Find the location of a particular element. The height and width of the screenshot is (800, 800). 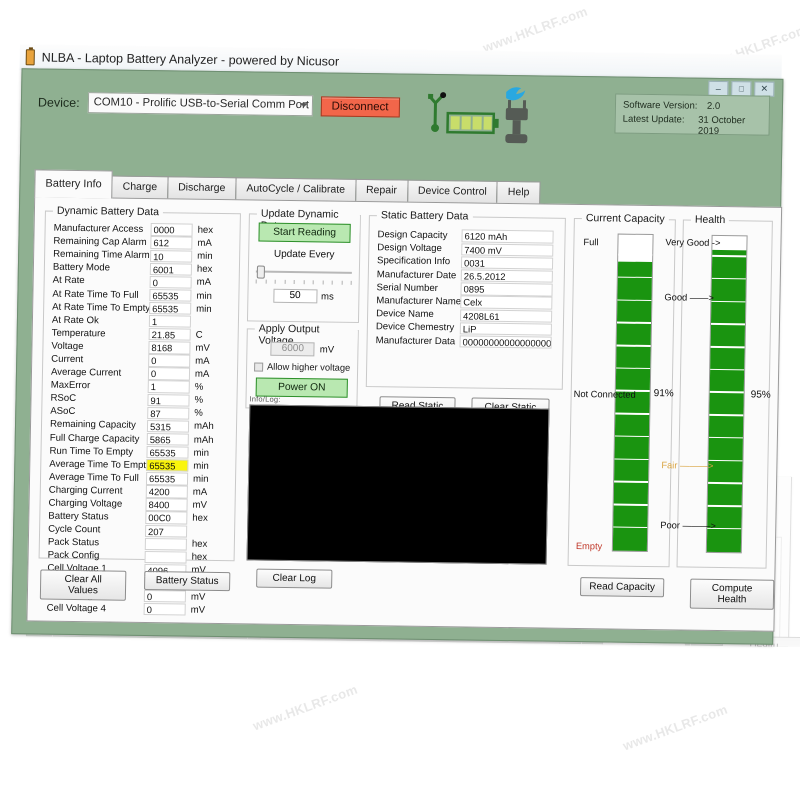

static-data-row-value: Celx is located at coordinates (506, 302).